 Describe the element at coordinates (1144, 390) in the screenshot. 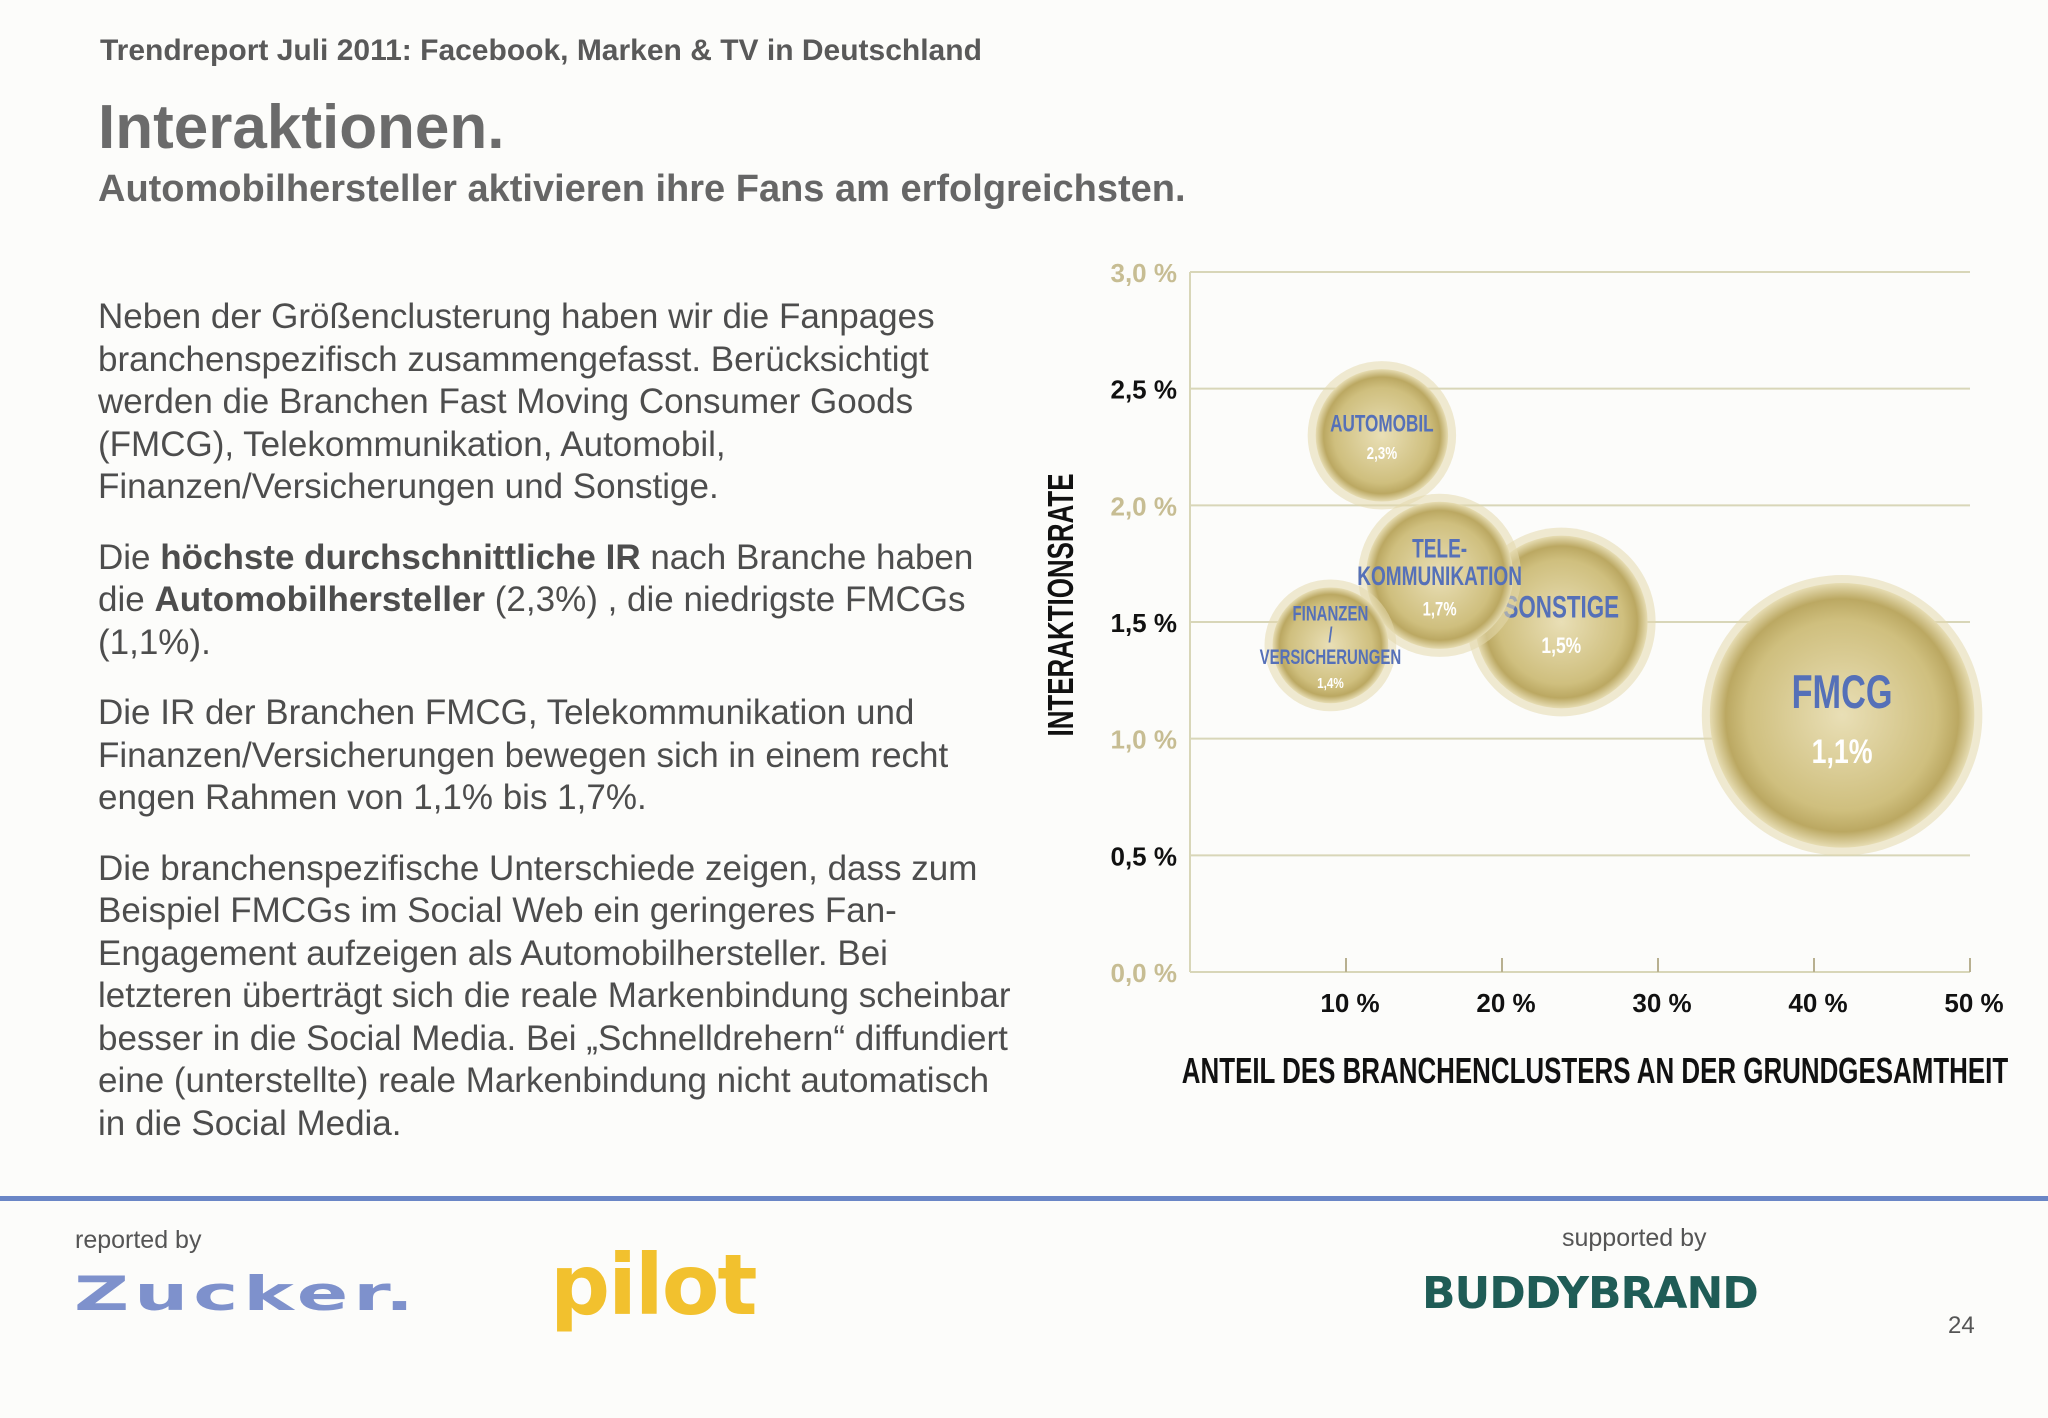

I see `y-tick-label: 2,5 %` at that location.